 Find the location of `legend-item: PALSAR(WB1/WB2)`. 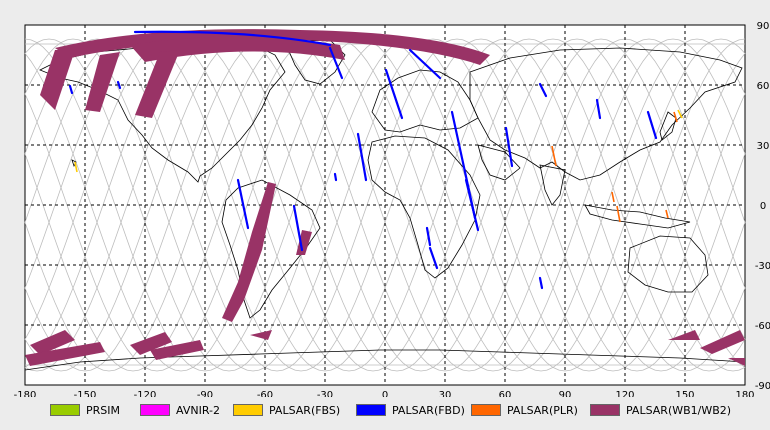

legend-item: PALSAR(WB1/WB2) is located at coordinates (660, 410).